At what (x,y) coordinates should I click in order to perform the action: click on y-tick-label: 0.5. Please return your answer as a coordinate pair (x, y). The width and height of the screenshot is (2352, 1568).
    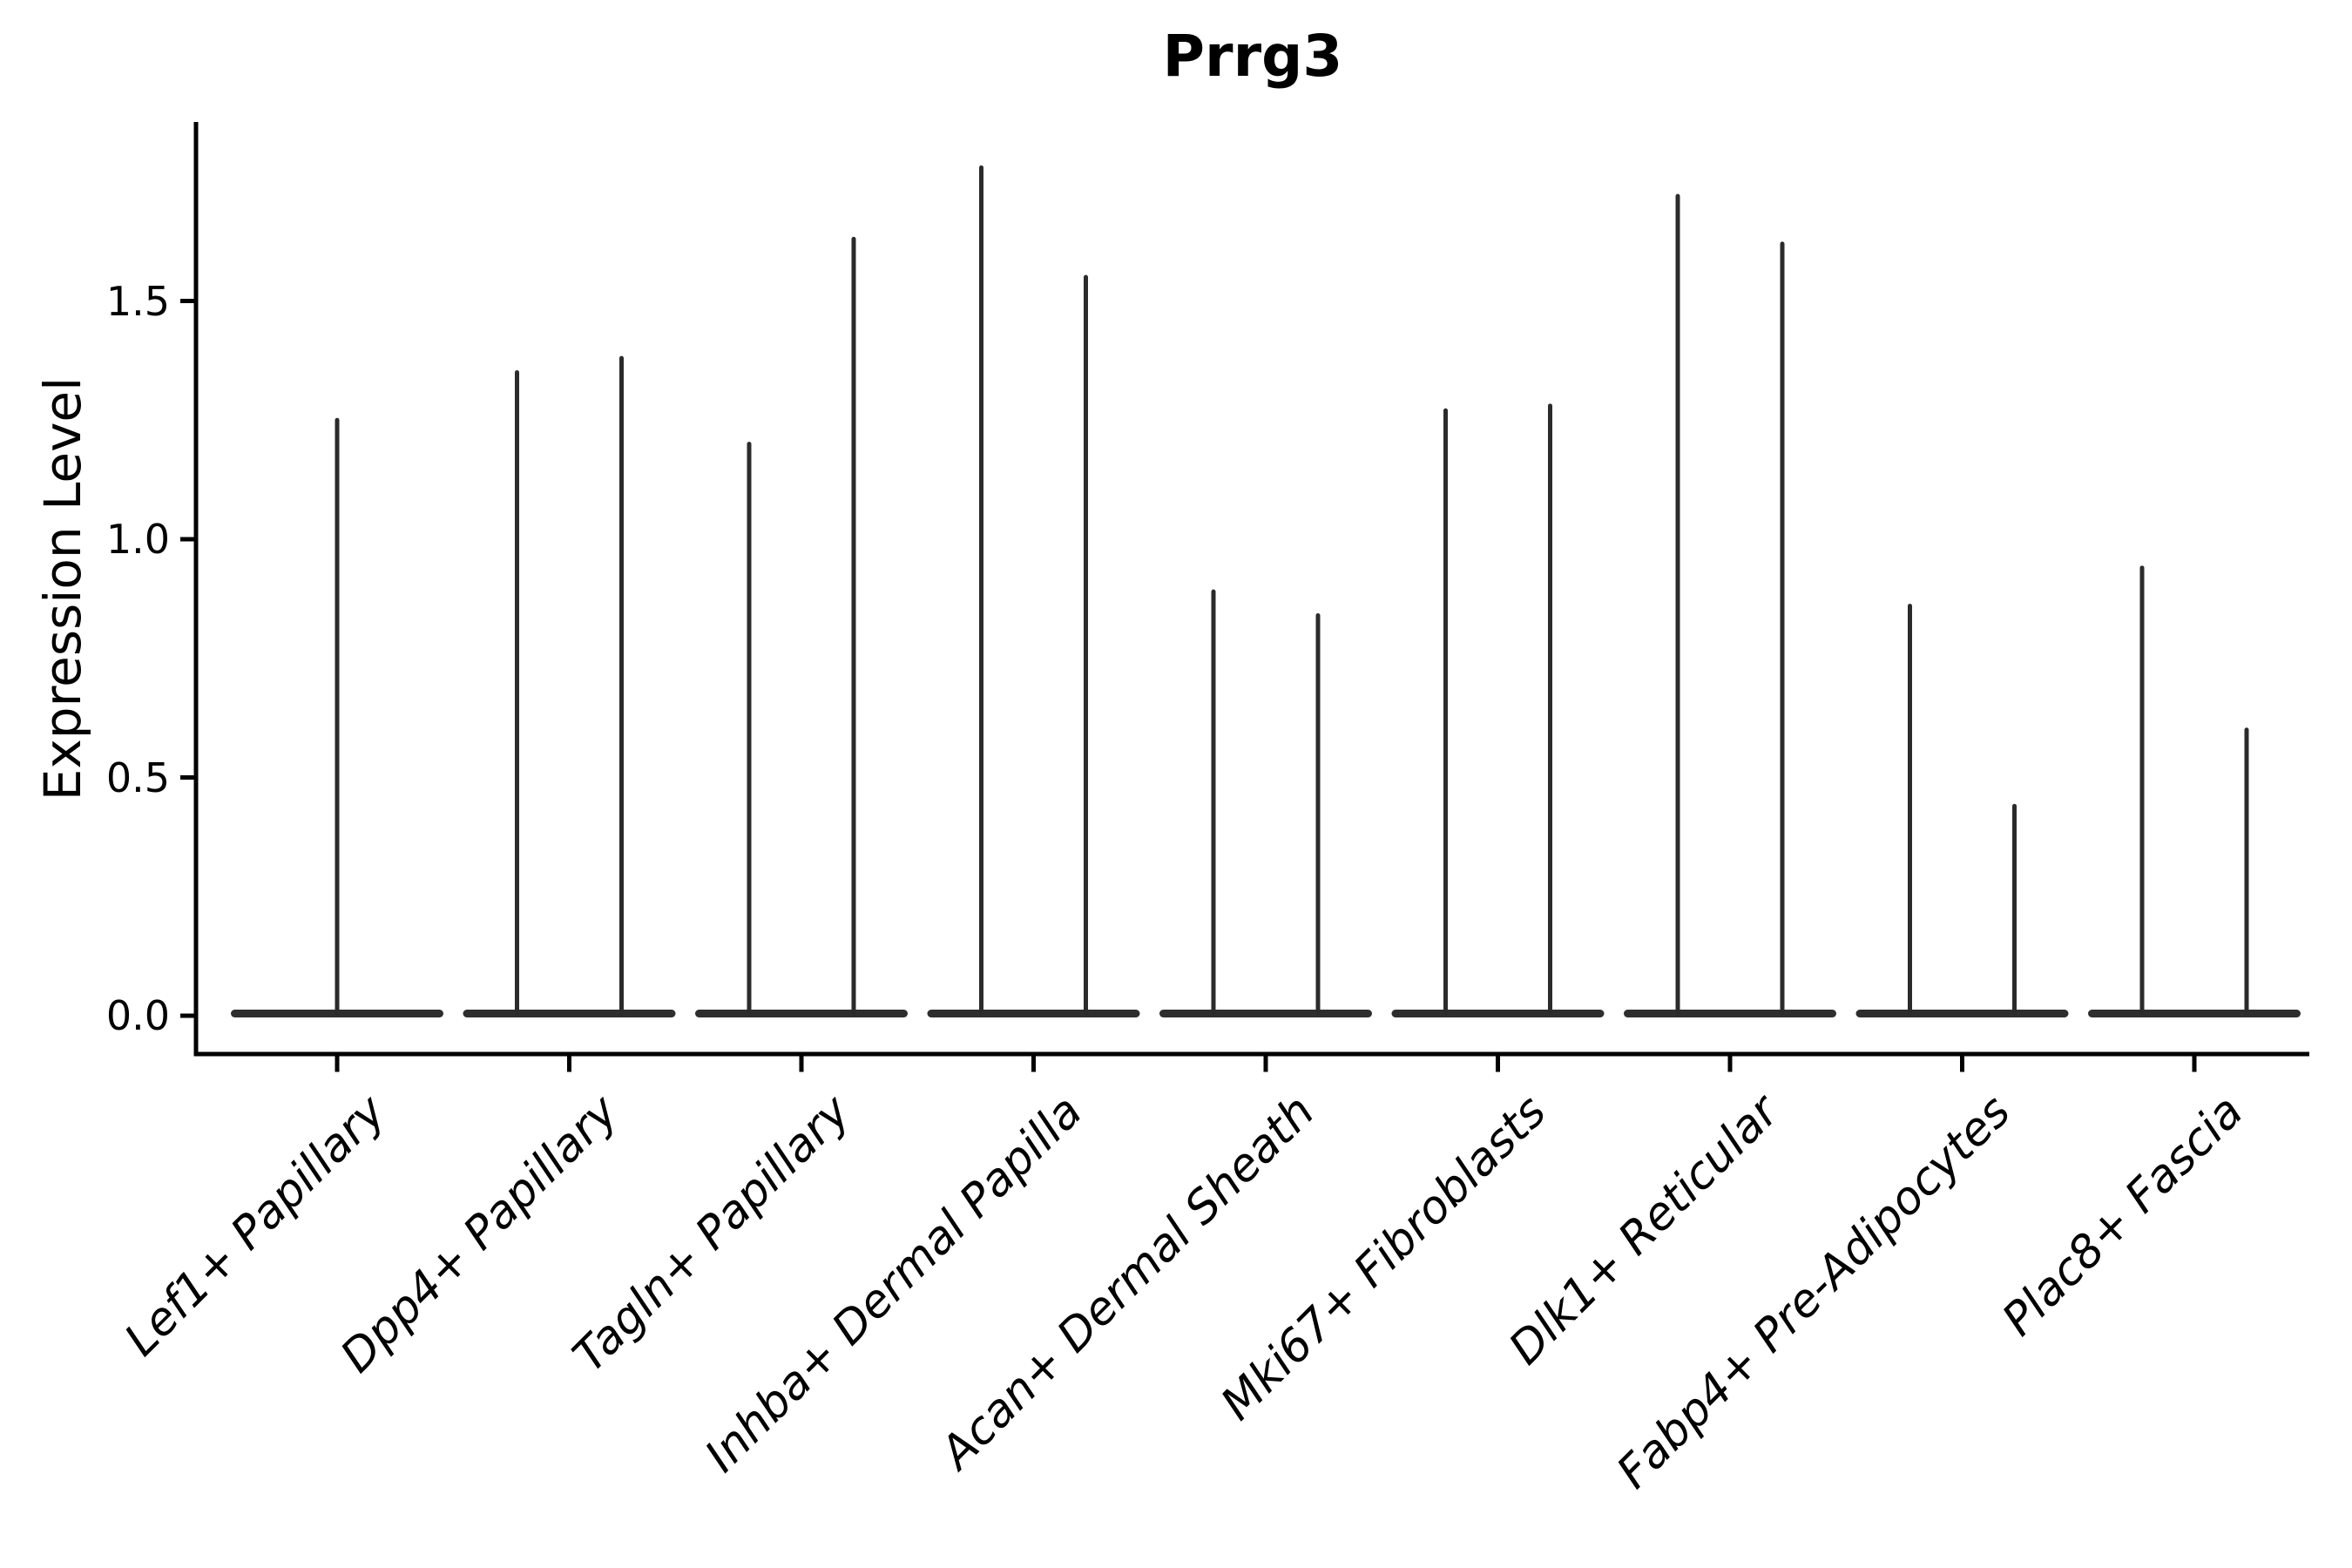
    Looking at the image, I should click on (137, 777).